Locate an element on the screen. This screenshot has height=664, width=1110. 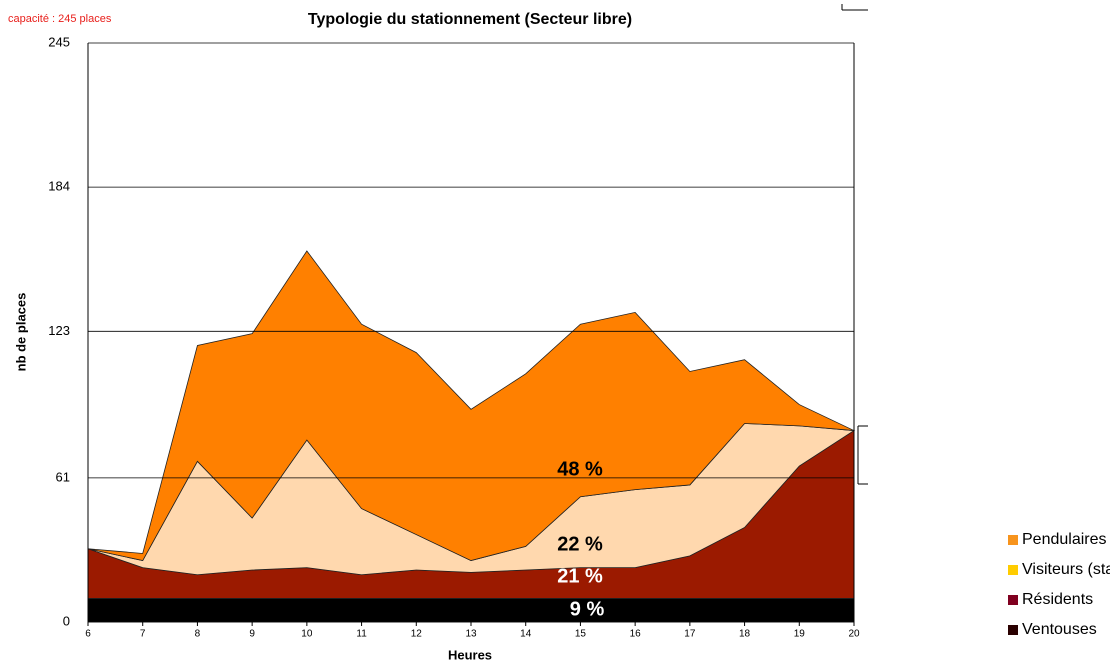
x-tick-label: 8 is located at coordinates (198, 634).